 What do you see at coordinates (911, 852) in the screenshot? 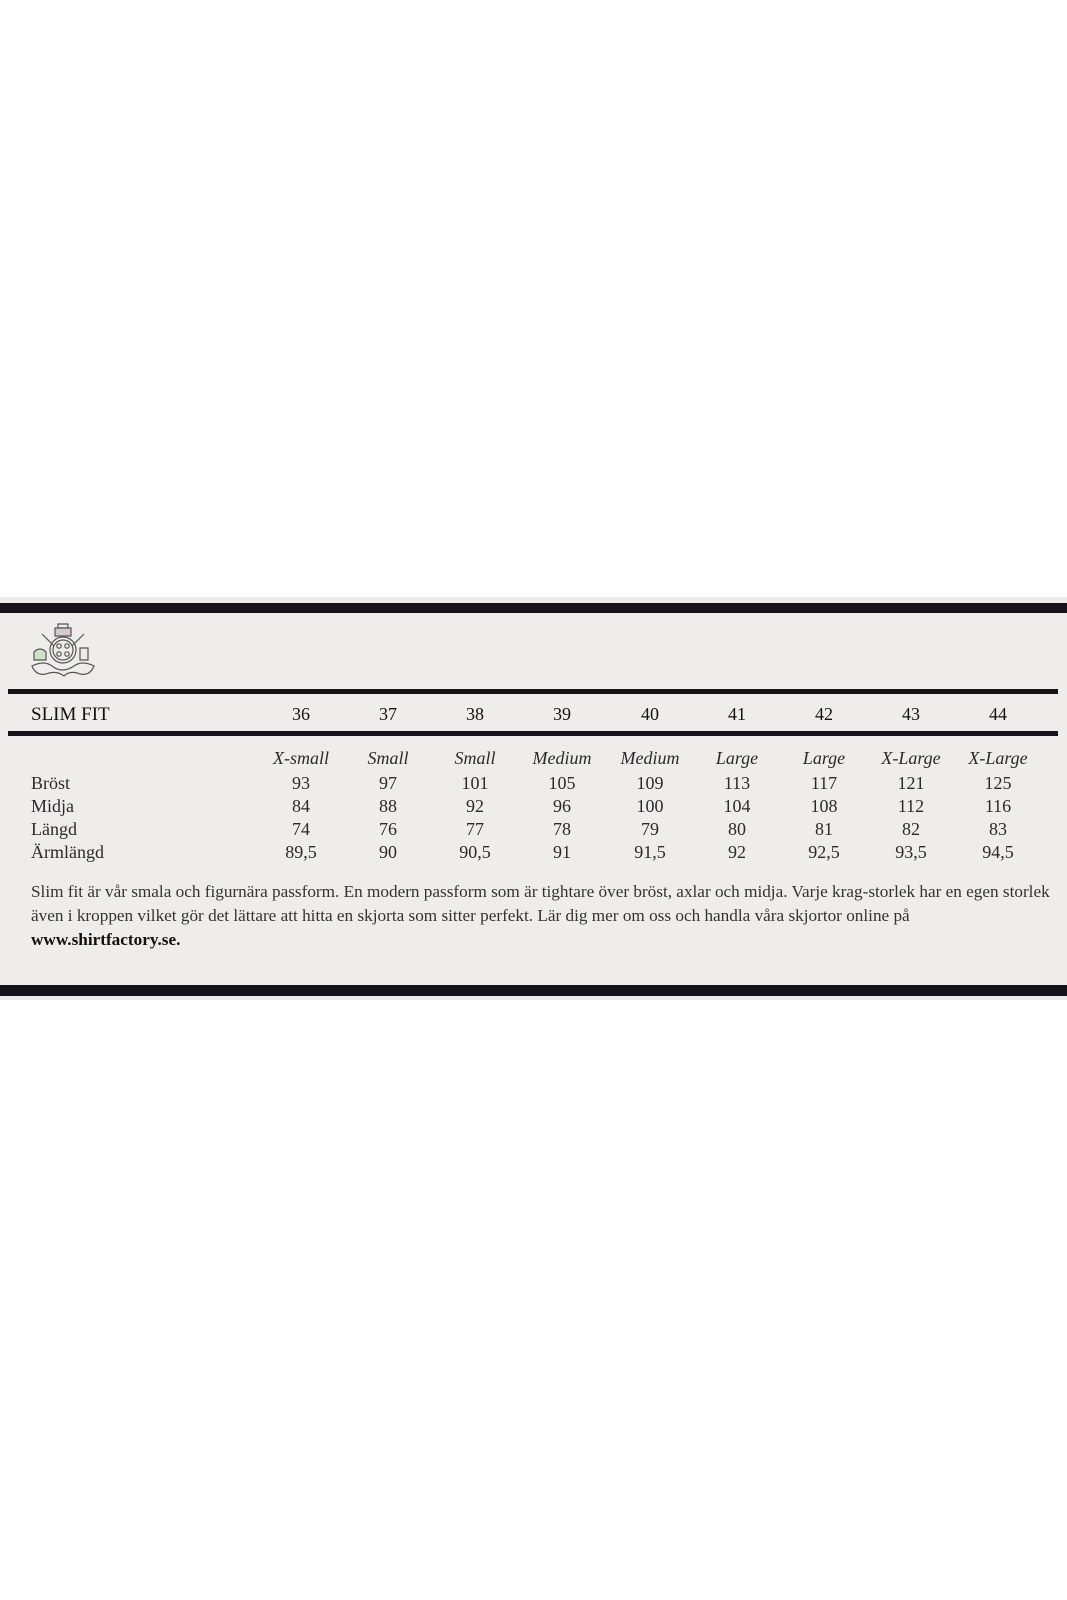
I see `table-cell: 93,5` at bounding box center [911, 852].